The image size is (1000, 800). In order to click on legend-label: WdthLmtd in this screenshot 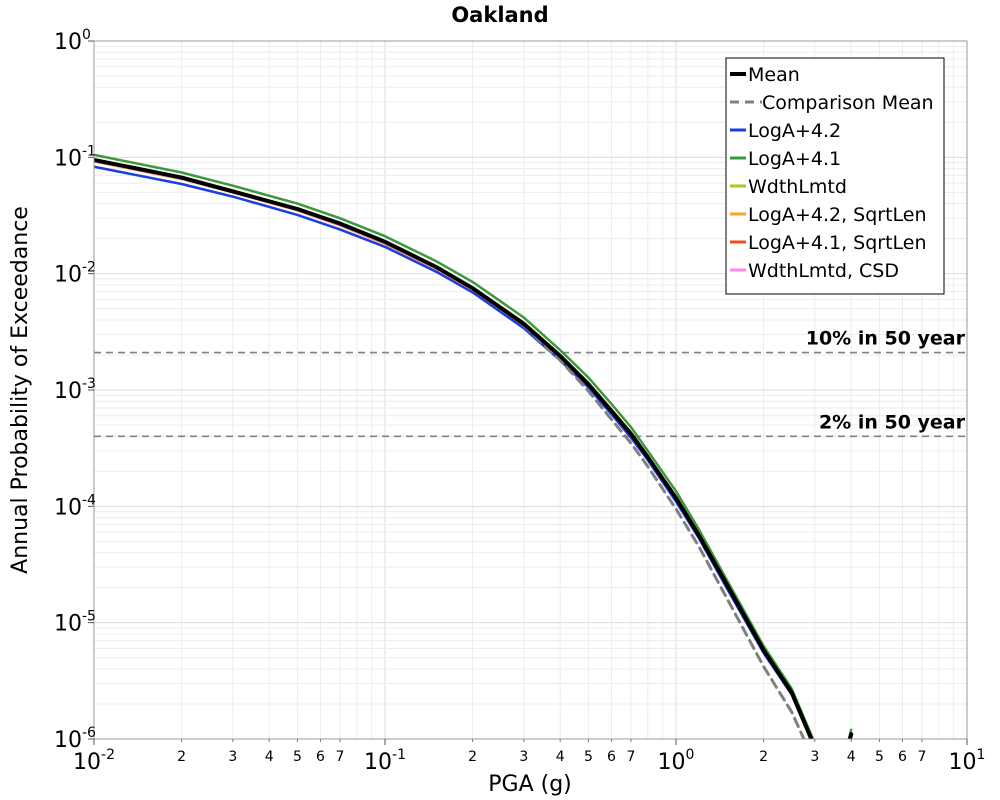, I will do `click(797, 187)`.